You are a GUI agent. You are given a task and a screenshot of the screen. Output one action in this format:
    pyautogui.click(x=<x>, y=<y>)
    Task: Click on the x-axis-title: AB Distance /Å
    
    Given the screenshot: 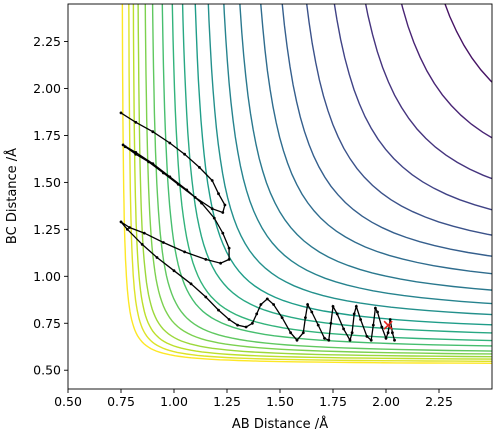 What is the action you would take?
    pyautogui.click(x=280, y=424)
    